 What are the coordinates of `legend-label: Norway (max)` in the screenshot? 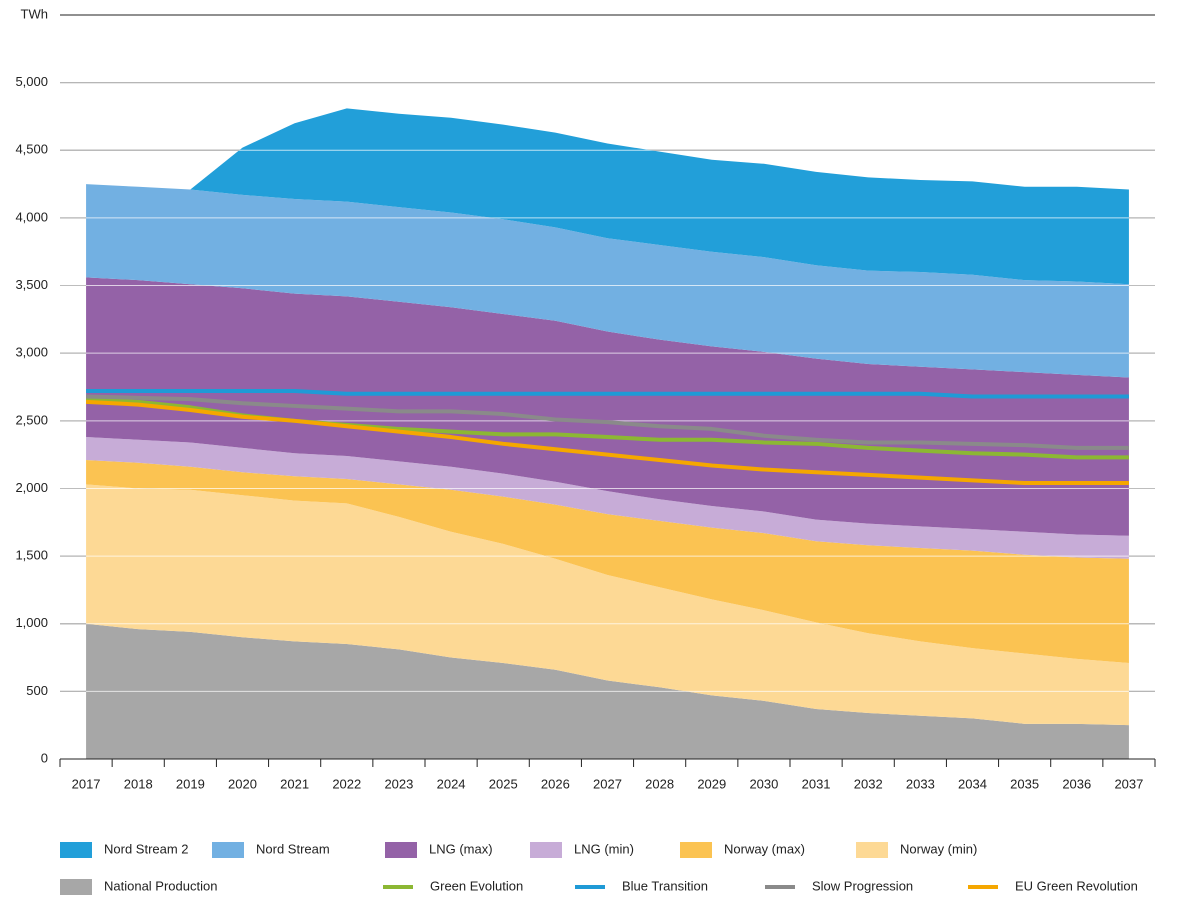 It's located at (764, 848).